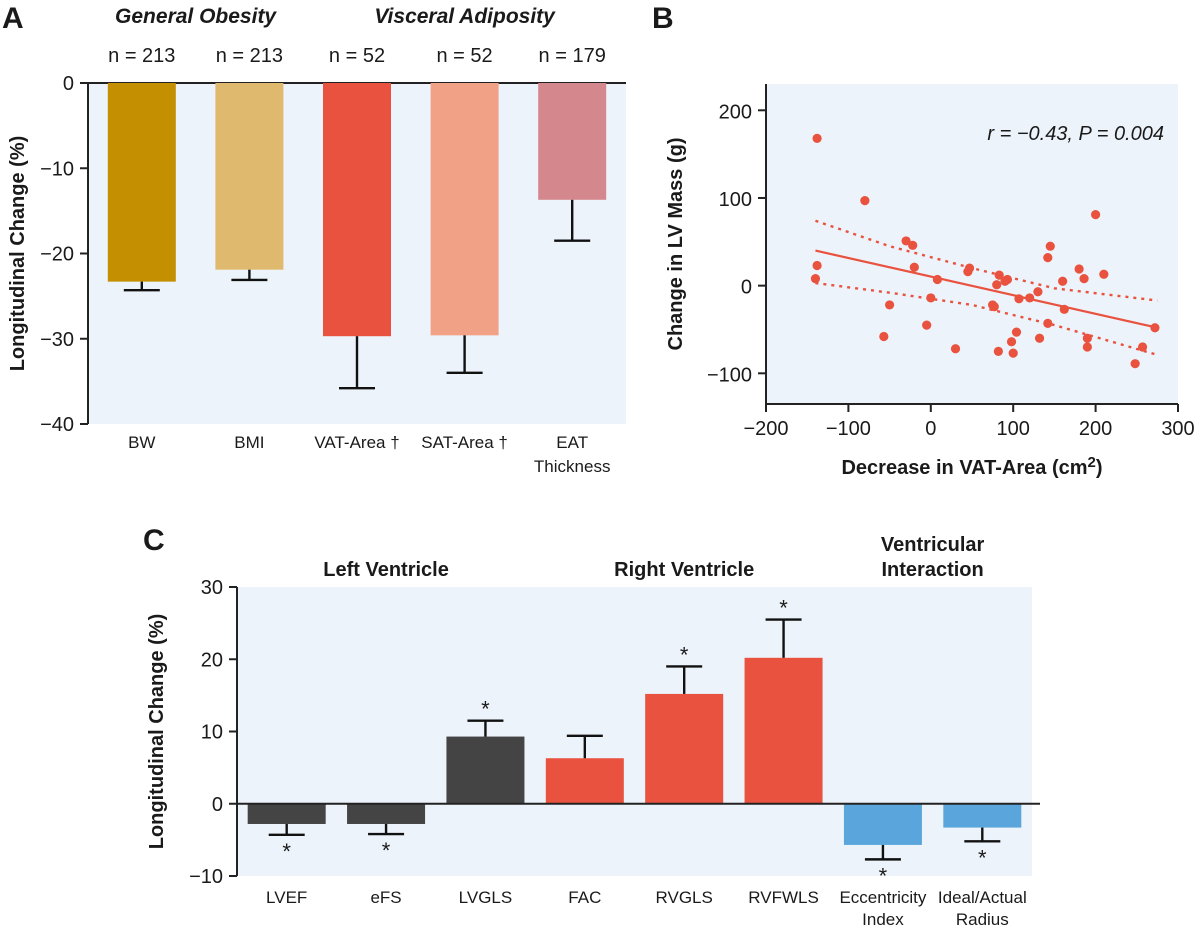 This screenshot has width=1200, height=935. What do you see at coordinates (217, 805) in the screenshot?
I see `panel-c-y-tick-label: 0` at bounding box center [217, 805].